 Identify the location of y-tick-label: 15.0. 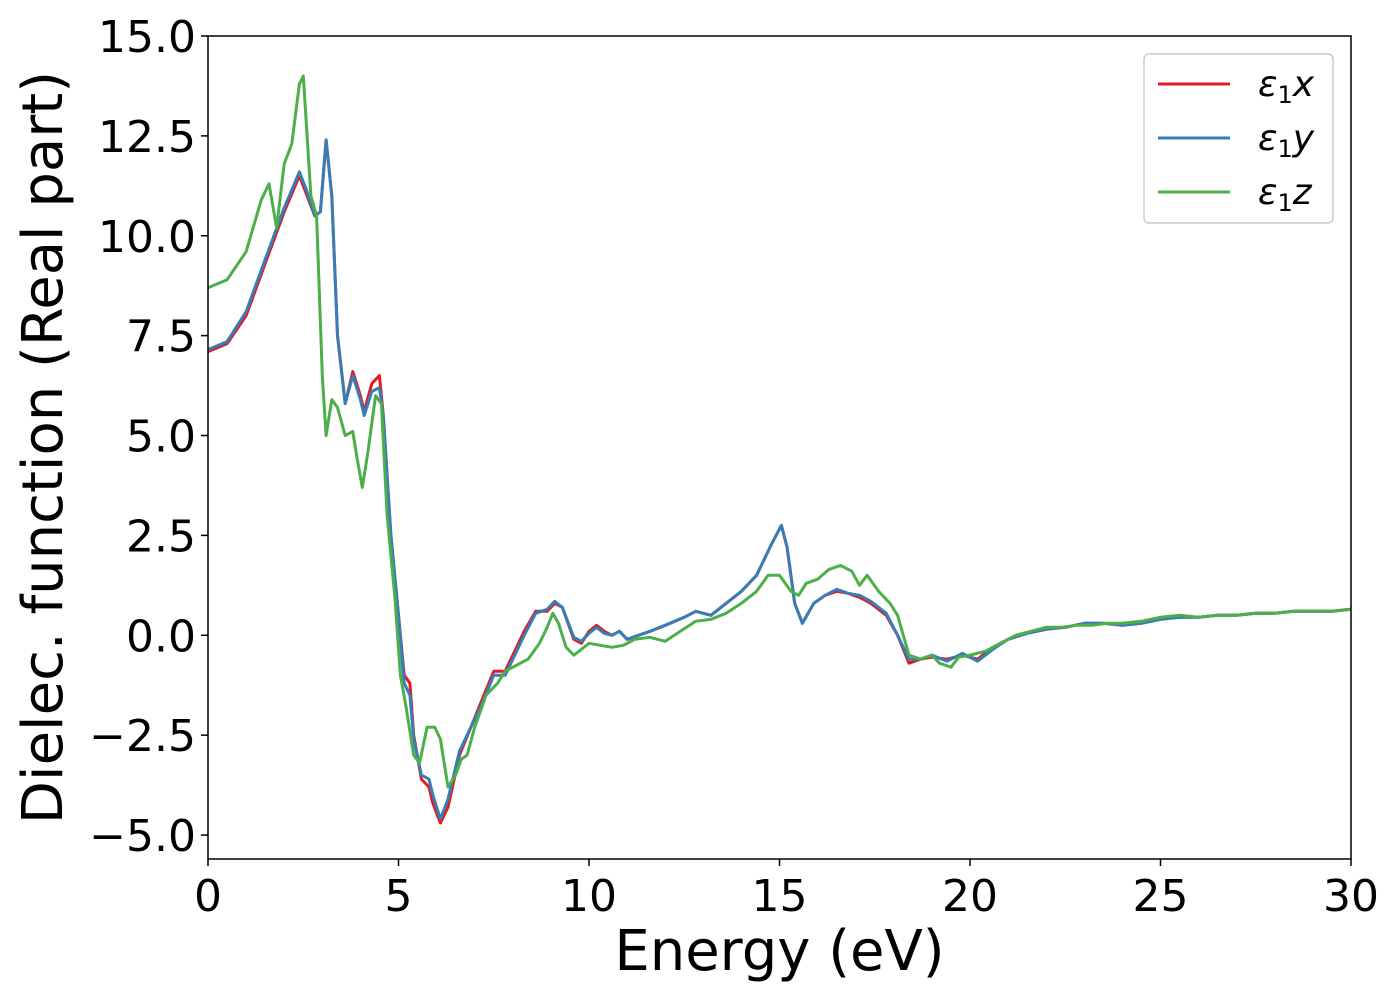
(147, 37).